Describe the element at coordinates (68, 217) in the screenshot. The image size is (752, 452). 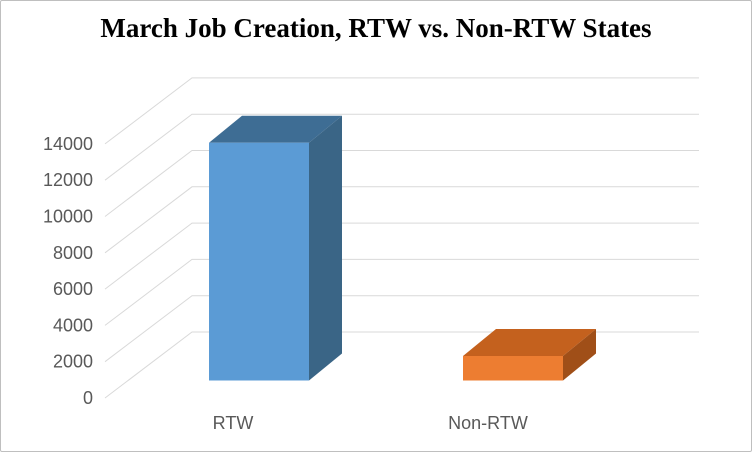
I see `y-axis-tick-label: 10000` at that location.